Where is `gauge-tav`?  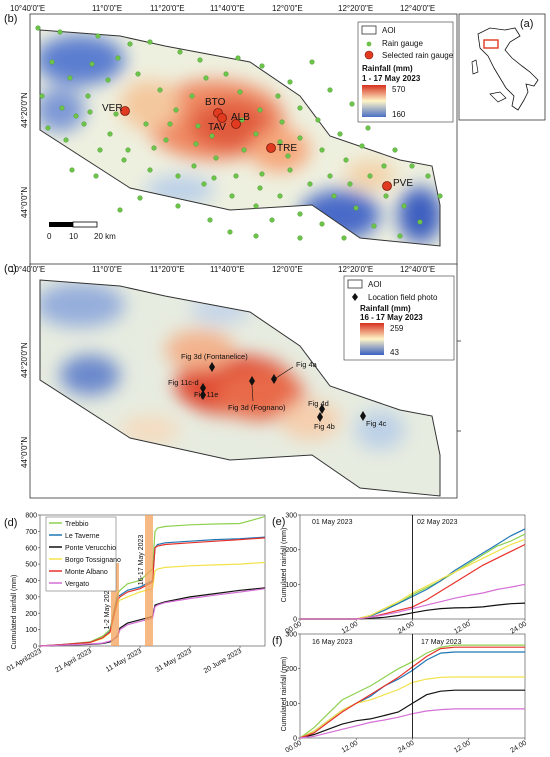
gauge-tav is located at coordinates (222, 118).